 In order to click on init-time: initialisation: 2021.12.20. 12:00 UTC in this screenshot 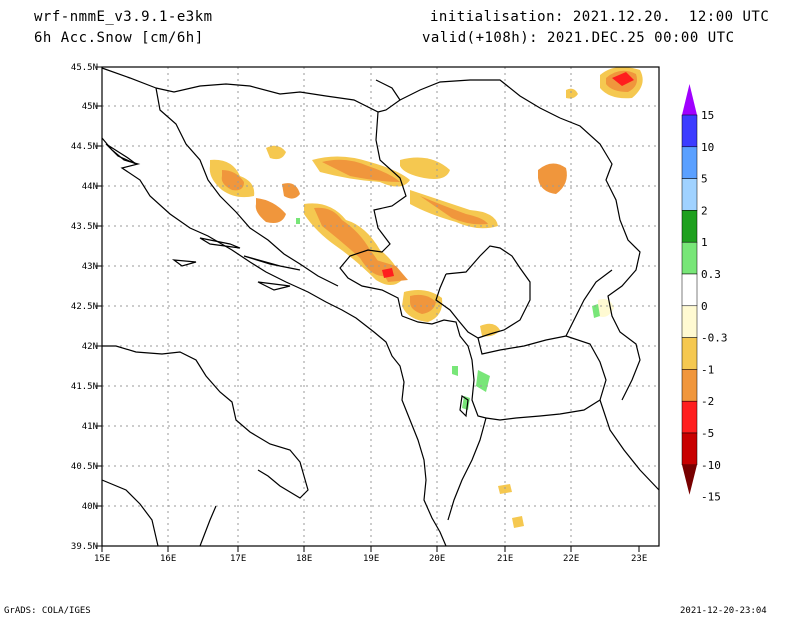, I will do `click(600, 17)`.